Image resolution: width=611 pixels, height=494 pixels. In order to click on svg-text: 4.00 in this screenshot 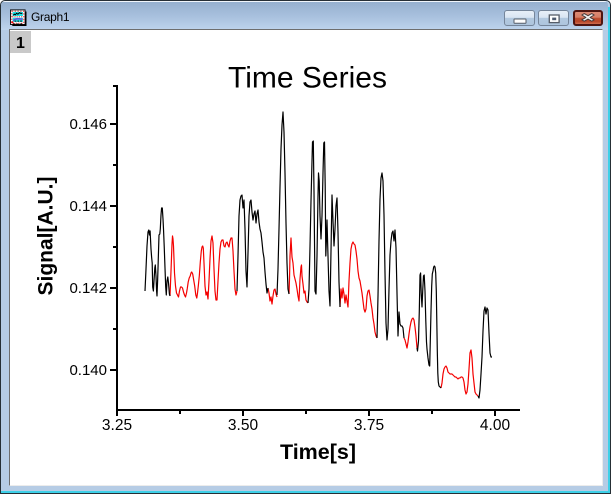, I will do `click(495, 425)`.